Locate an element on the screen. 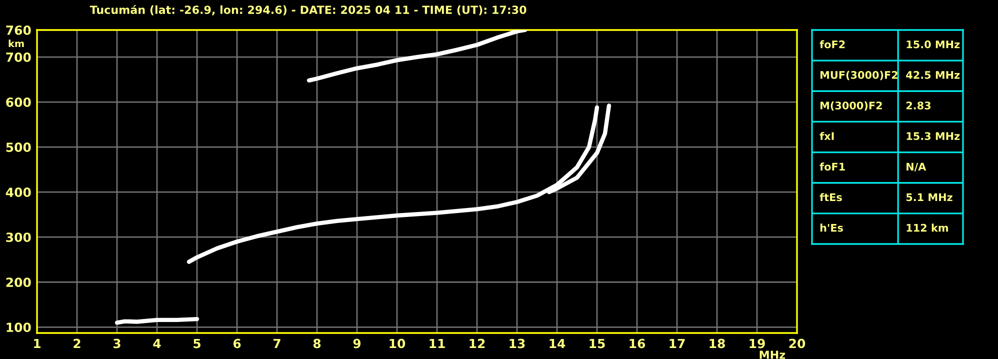  x-tick-label: 5 is located at coordinates (197, 343).